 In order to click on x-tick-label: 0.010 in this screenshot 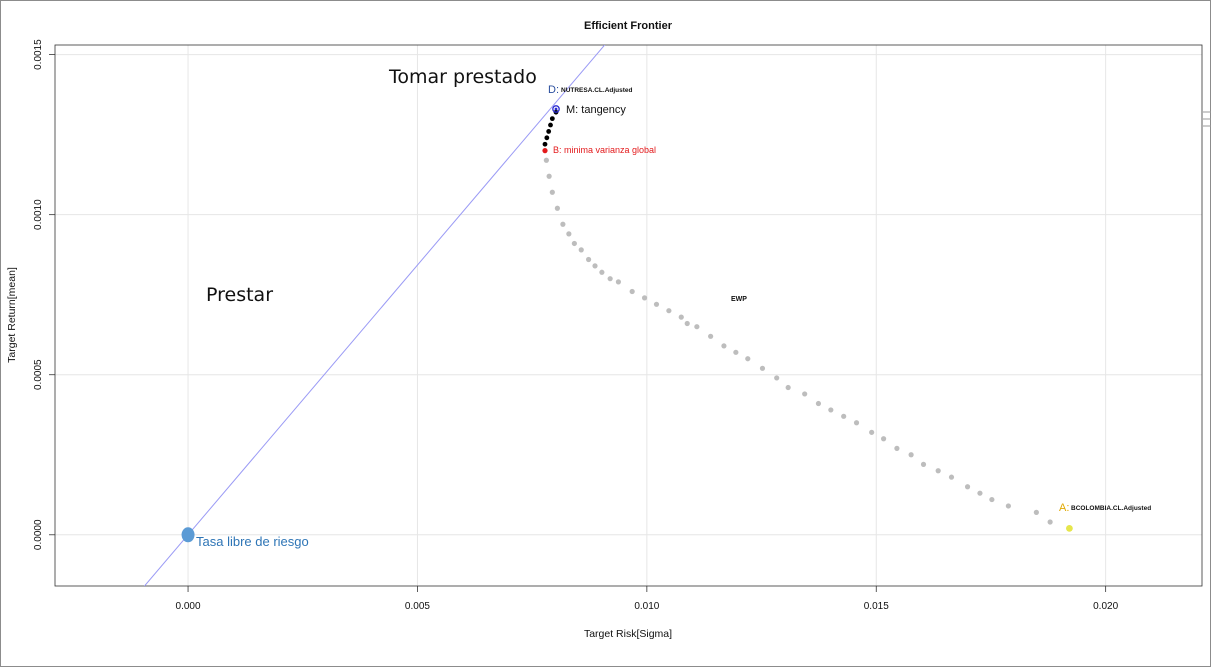, I will do `click(646, 606)`.